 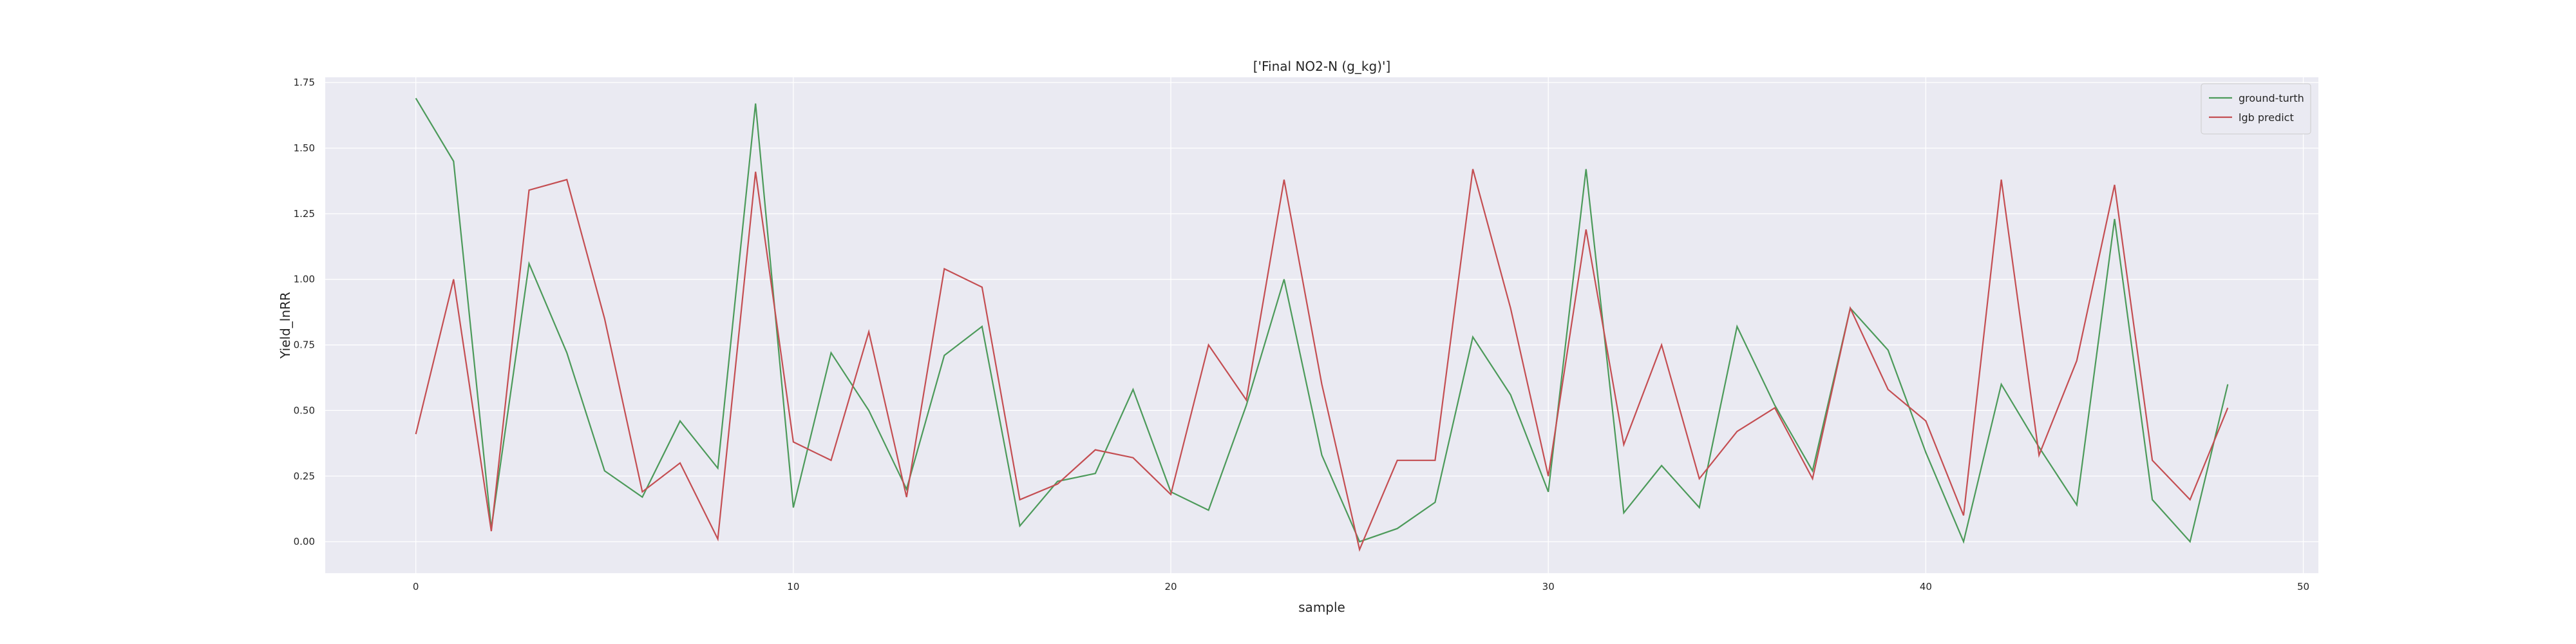 What do you see at coordinates (2266, 117) in the screenshot?
I see `legend-entry: lgb predict` at bounding box center [2266, 117].